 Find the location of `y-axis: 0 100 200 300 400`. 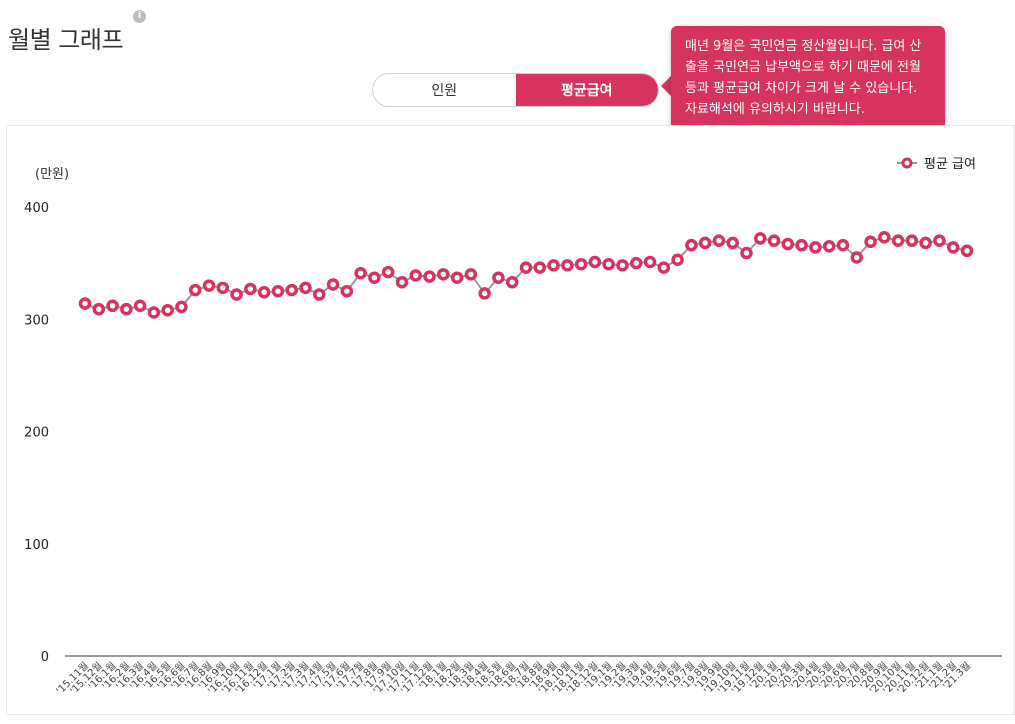

y-axis: 0 100 200 300 400 is located at coordinates (36, 433).